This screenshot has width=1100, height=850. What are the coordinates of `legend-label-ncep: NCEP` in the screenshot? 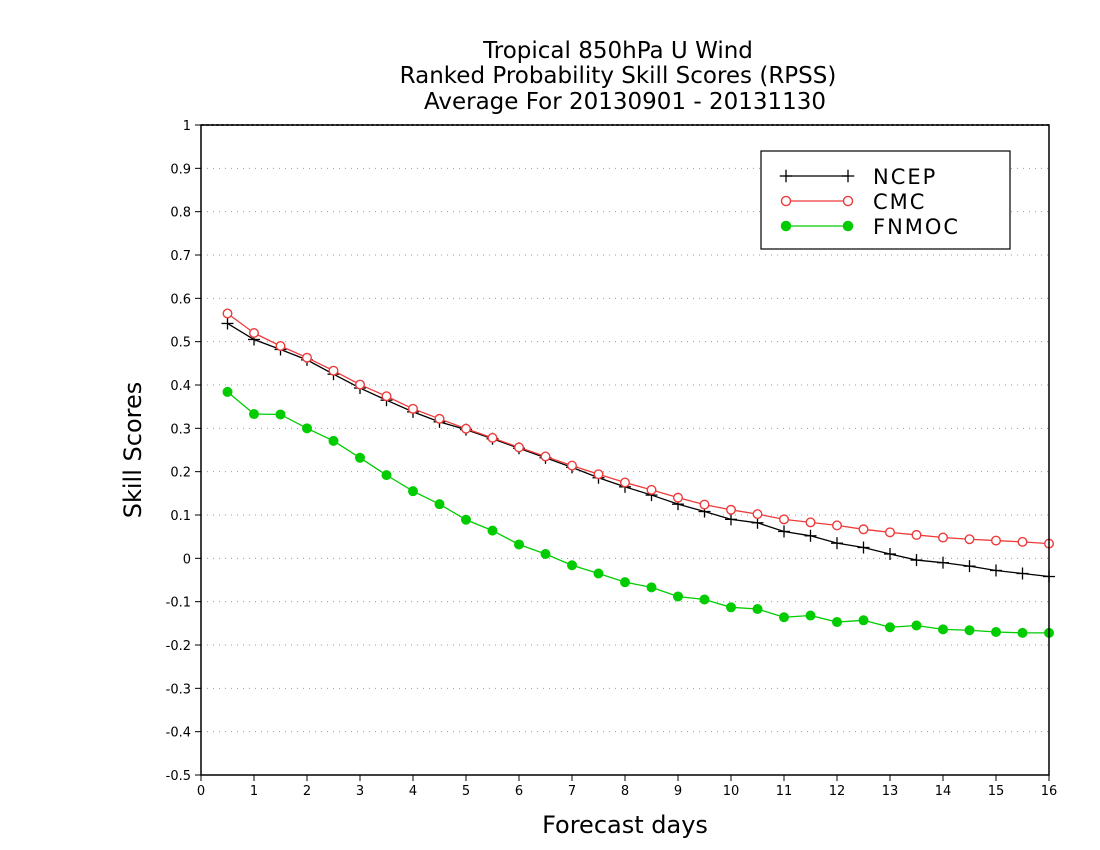 It's located at (905, 177).